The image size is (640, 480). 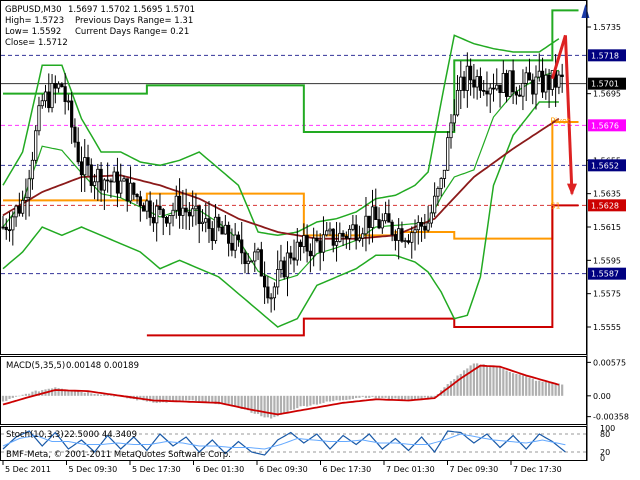 I want to click on stoch-panel, so click(x=293, y=443).